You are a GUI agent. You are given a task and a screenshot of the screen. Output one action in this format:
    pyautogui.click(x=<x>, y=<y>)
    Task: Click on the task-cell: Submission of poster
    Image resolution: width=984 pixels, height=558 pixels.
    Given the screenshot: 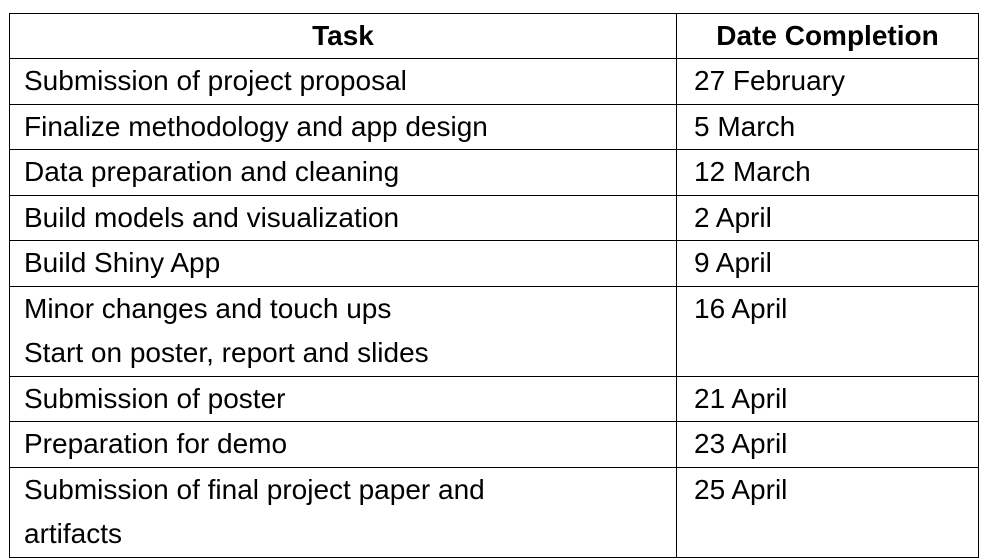 What is the action you would take?
    pyautogui.click(x=343, y=398)
    